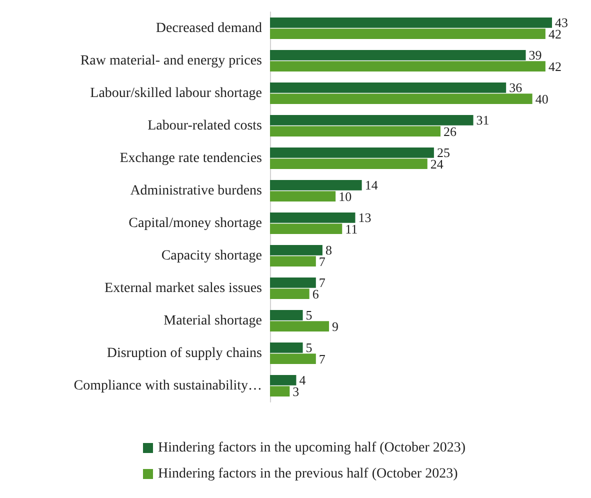  What do you see at coordinates (308, 474) in the screenshot?
I see `legend-label: Hindering factors in the previous half (October 2023)` at bounding box center [308, 474].